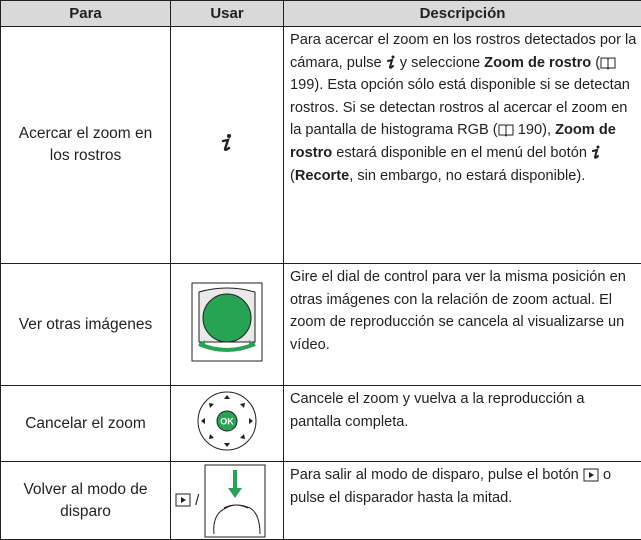  I want to click on text: 190),, so click(534, 130).